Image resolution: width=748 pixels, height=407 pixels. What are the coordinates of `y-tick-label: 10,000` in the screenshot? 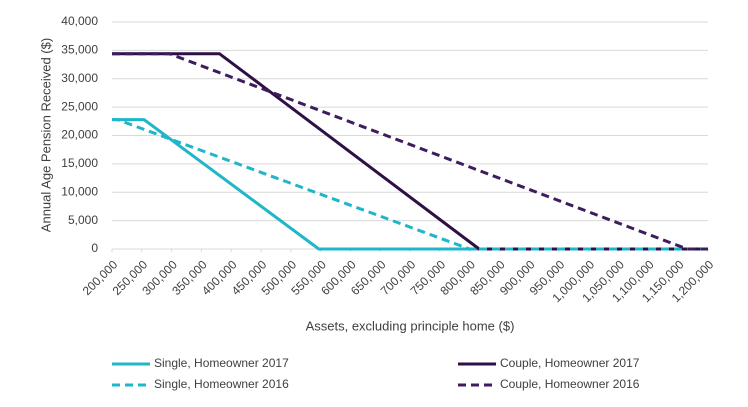 It's located at (79, 191).